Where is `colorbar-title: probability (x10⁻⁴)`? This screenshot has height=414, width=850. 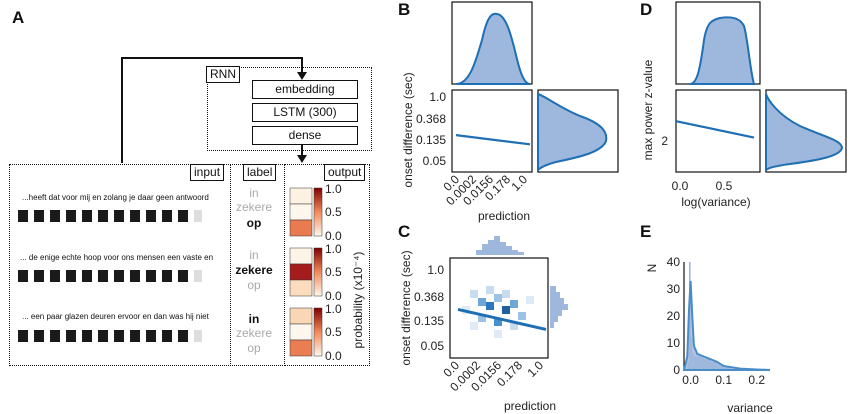
colorbar-title: probability (x10⁻⁴) is located at coordinates (358, 300).